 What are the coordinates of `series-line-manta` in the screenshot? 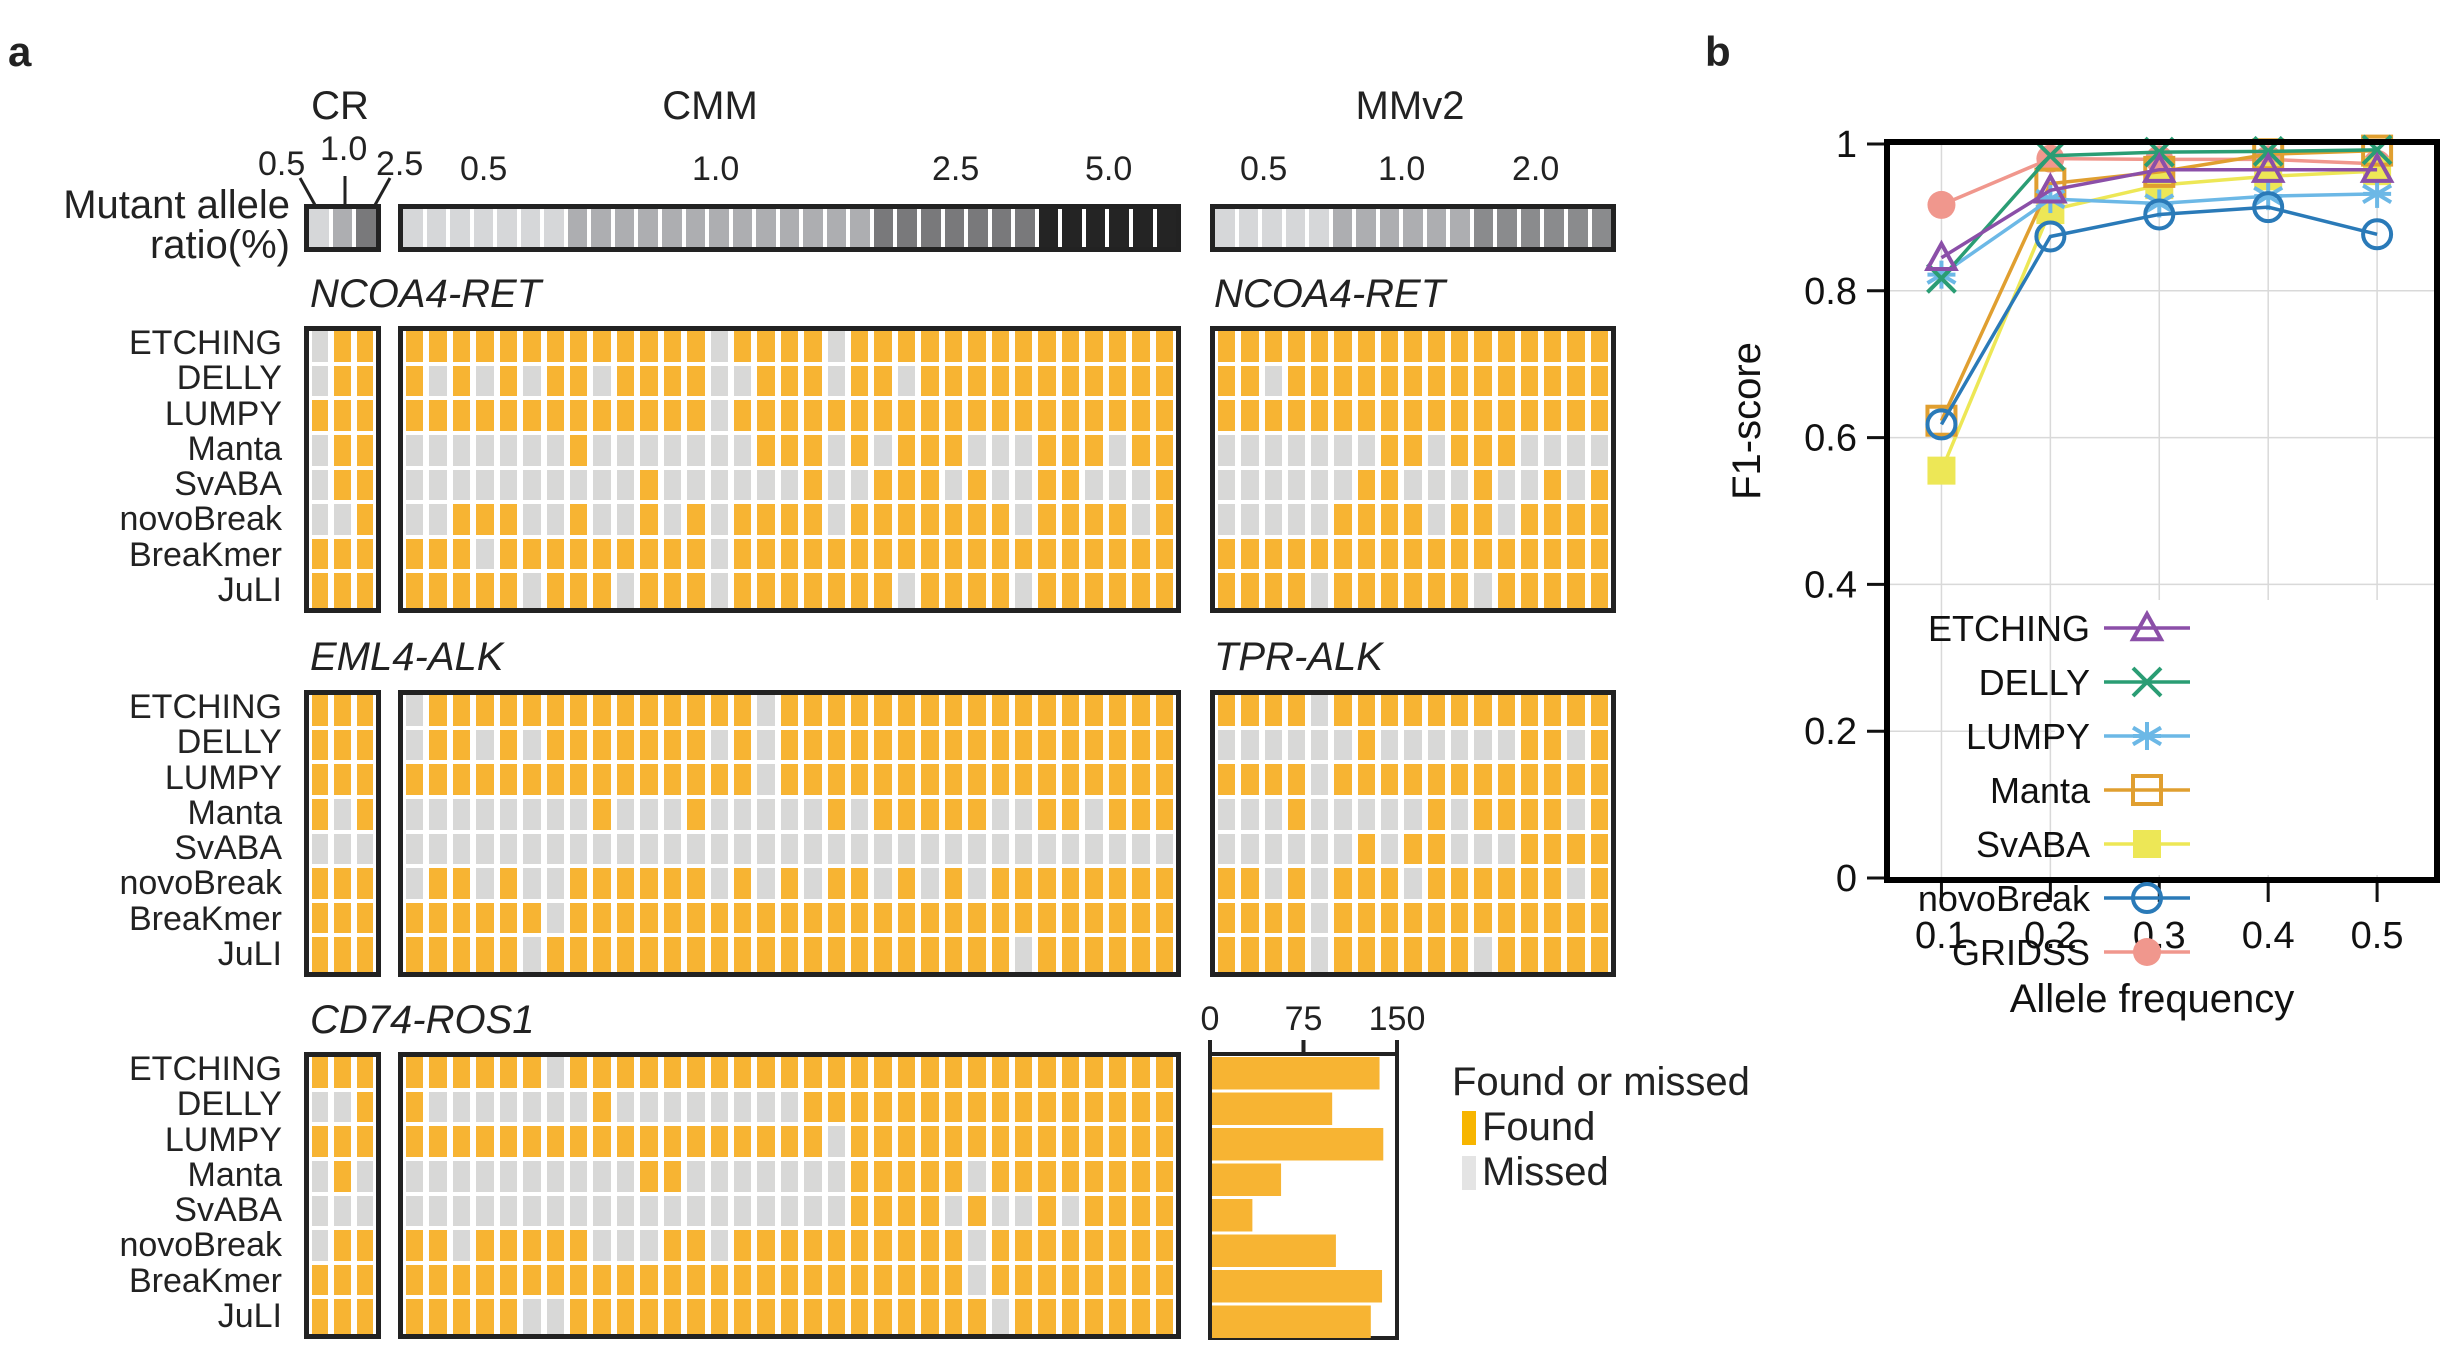 It's located at (2158, 285).